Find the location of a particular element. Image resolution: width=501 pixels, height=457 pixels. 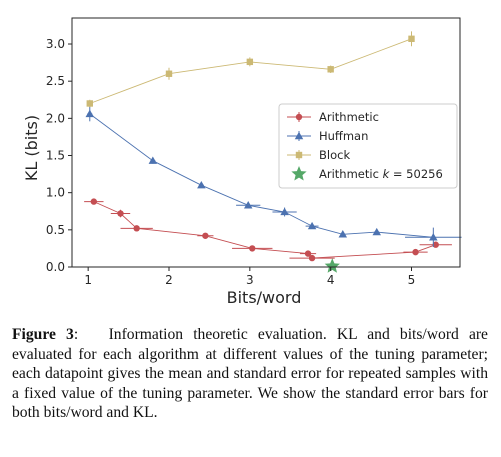

legend-item: Huffman is located at coordinates (327, 136).